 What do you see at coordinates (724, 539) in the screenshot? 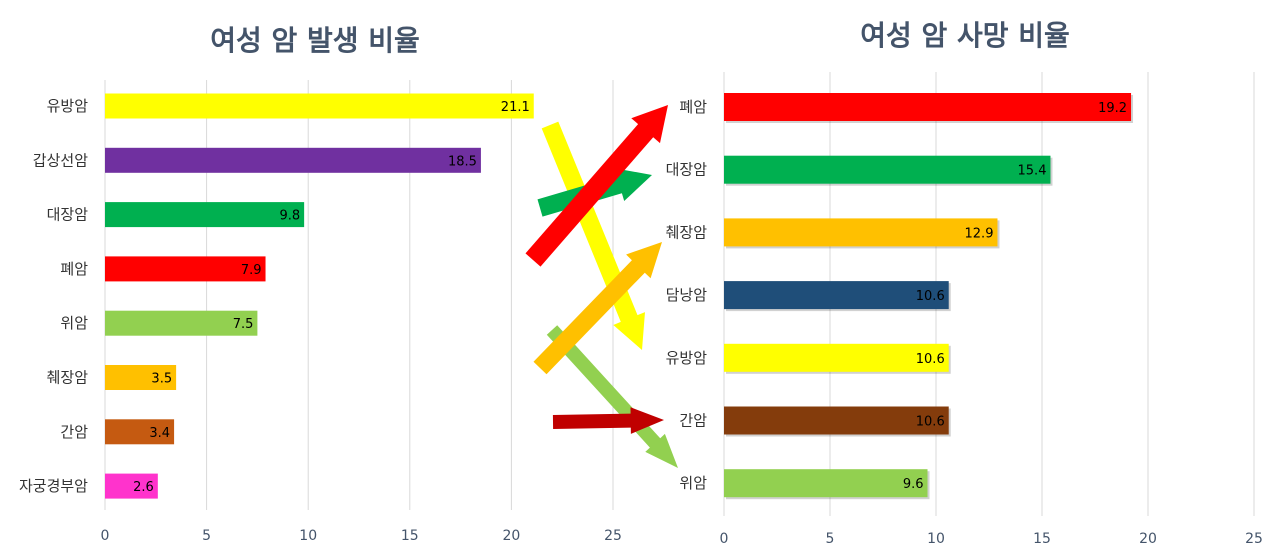
I see `mortality-x-tick-label: 0` at bounding box center [724, 539].